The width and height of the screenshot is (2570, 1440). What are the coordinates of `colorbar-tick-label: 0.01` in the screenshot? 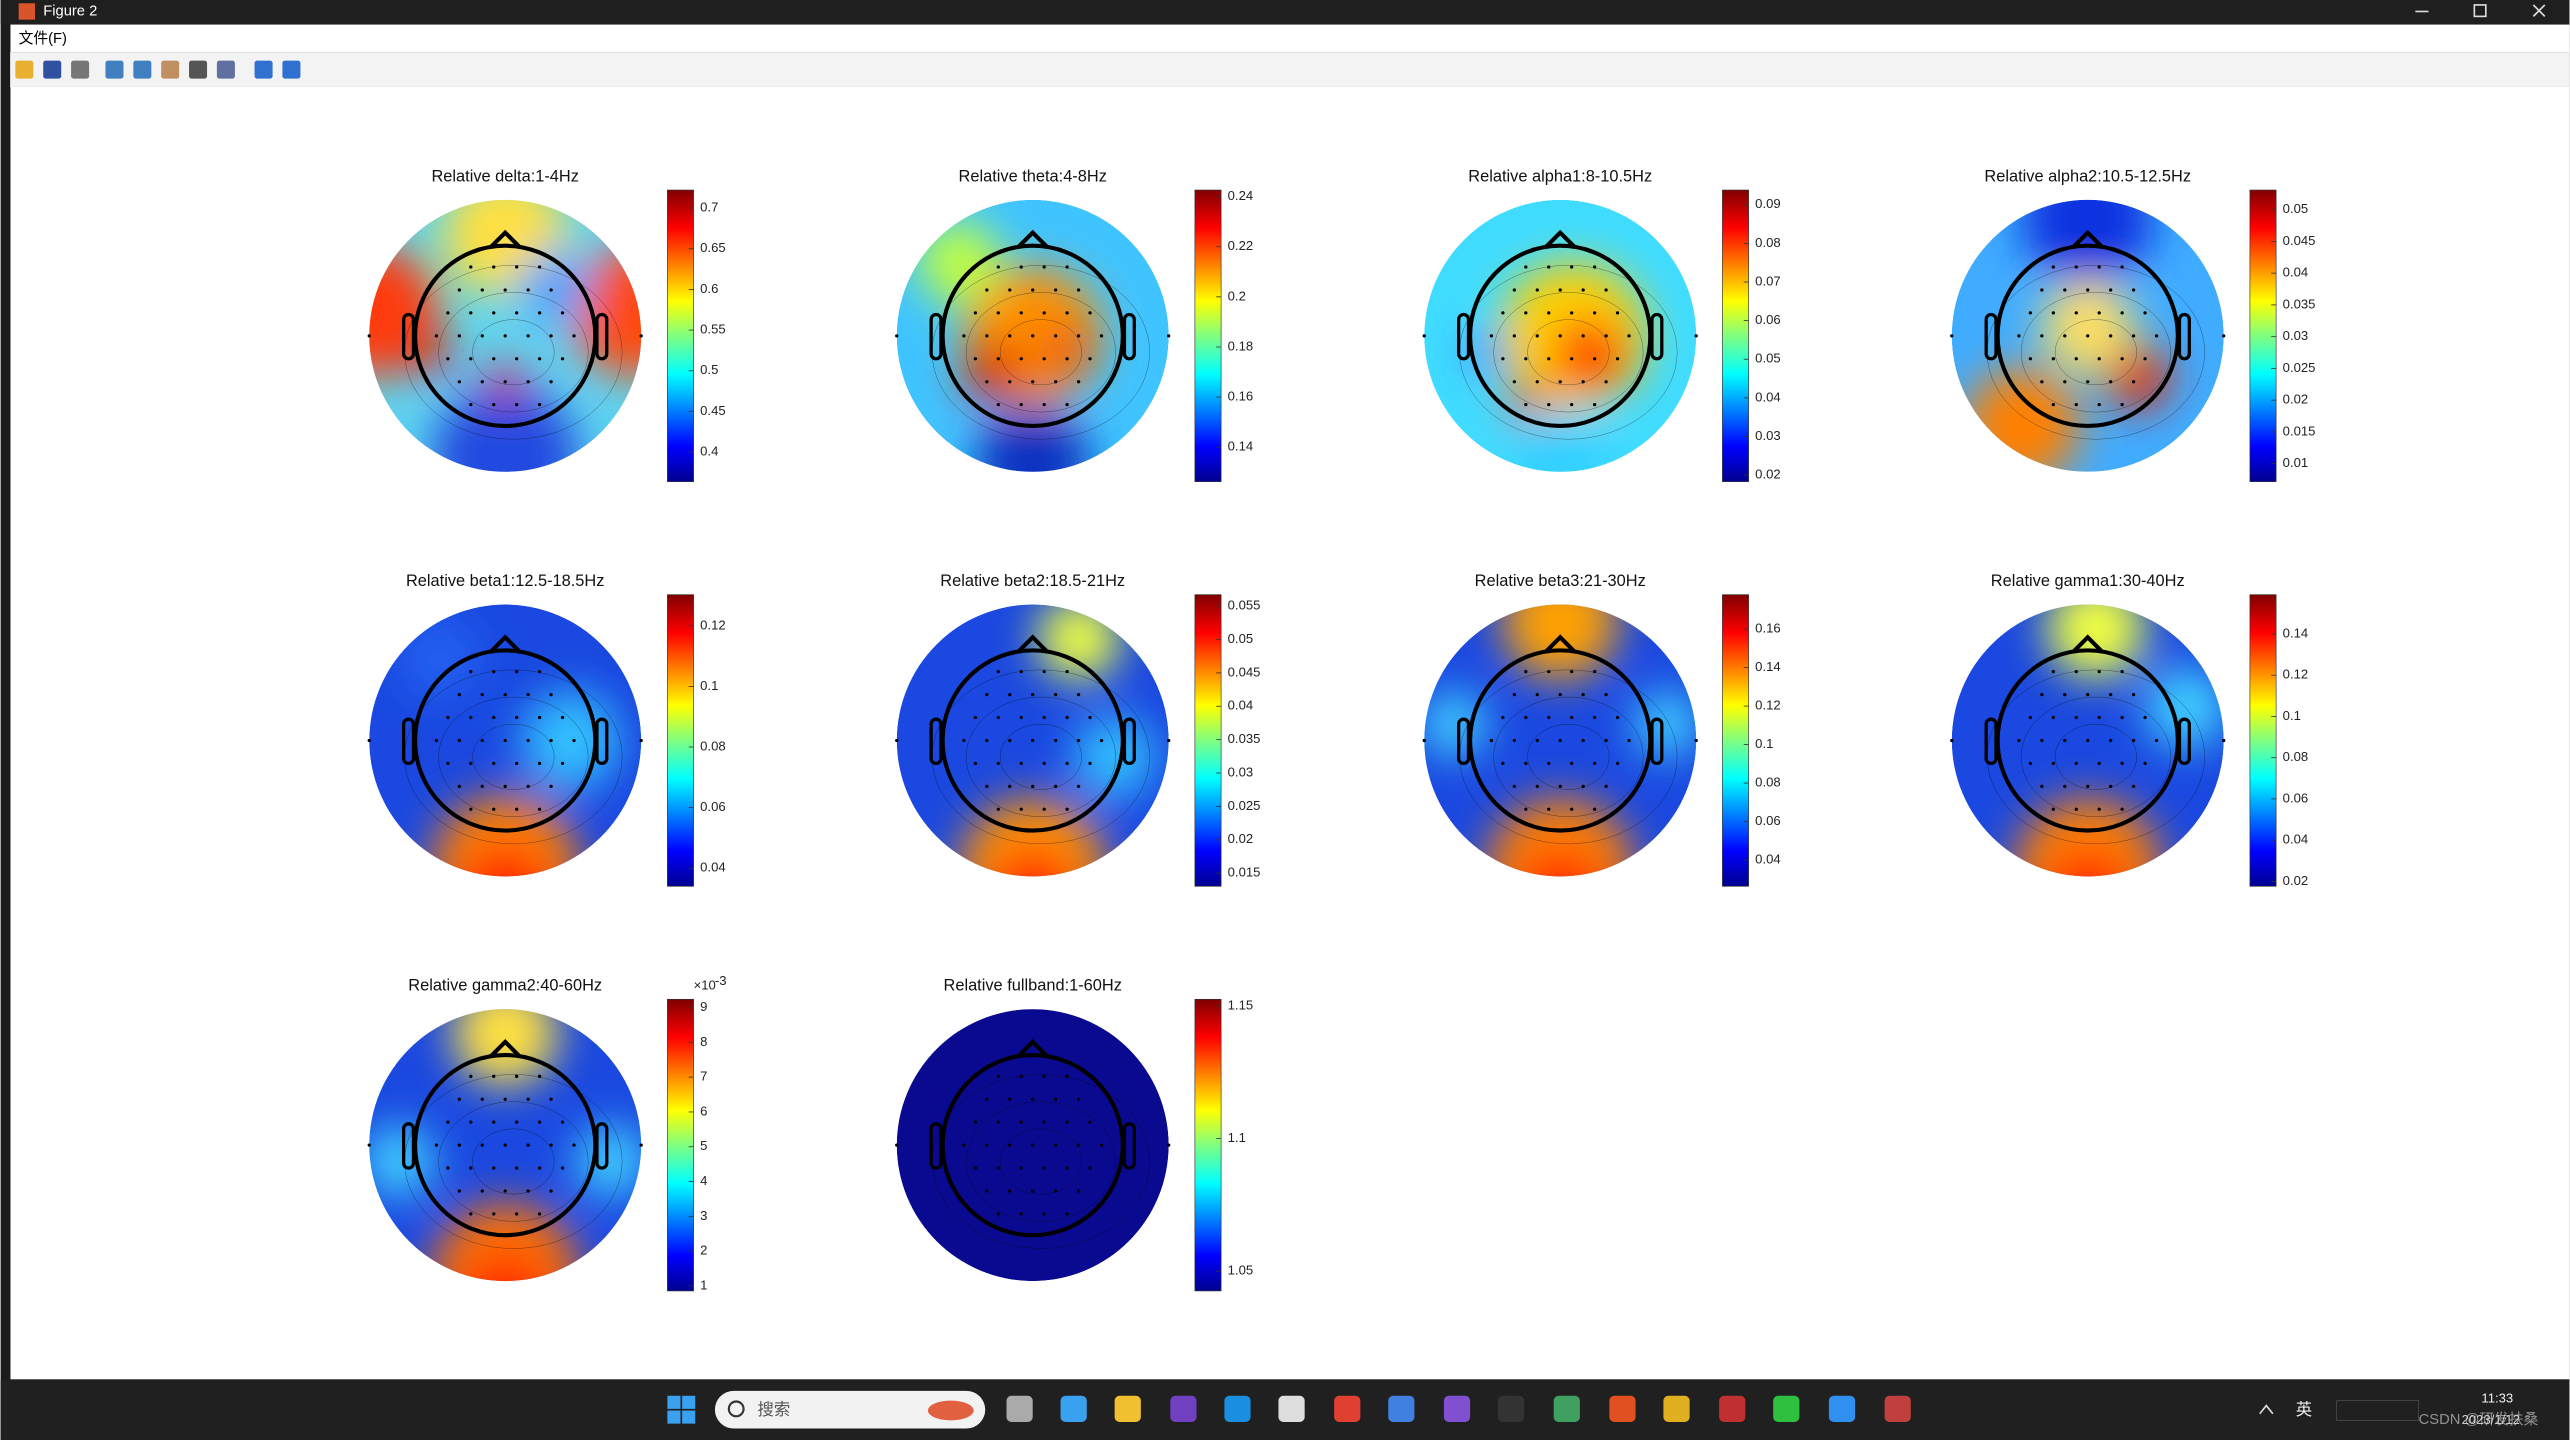 It's located at (2295, 462).